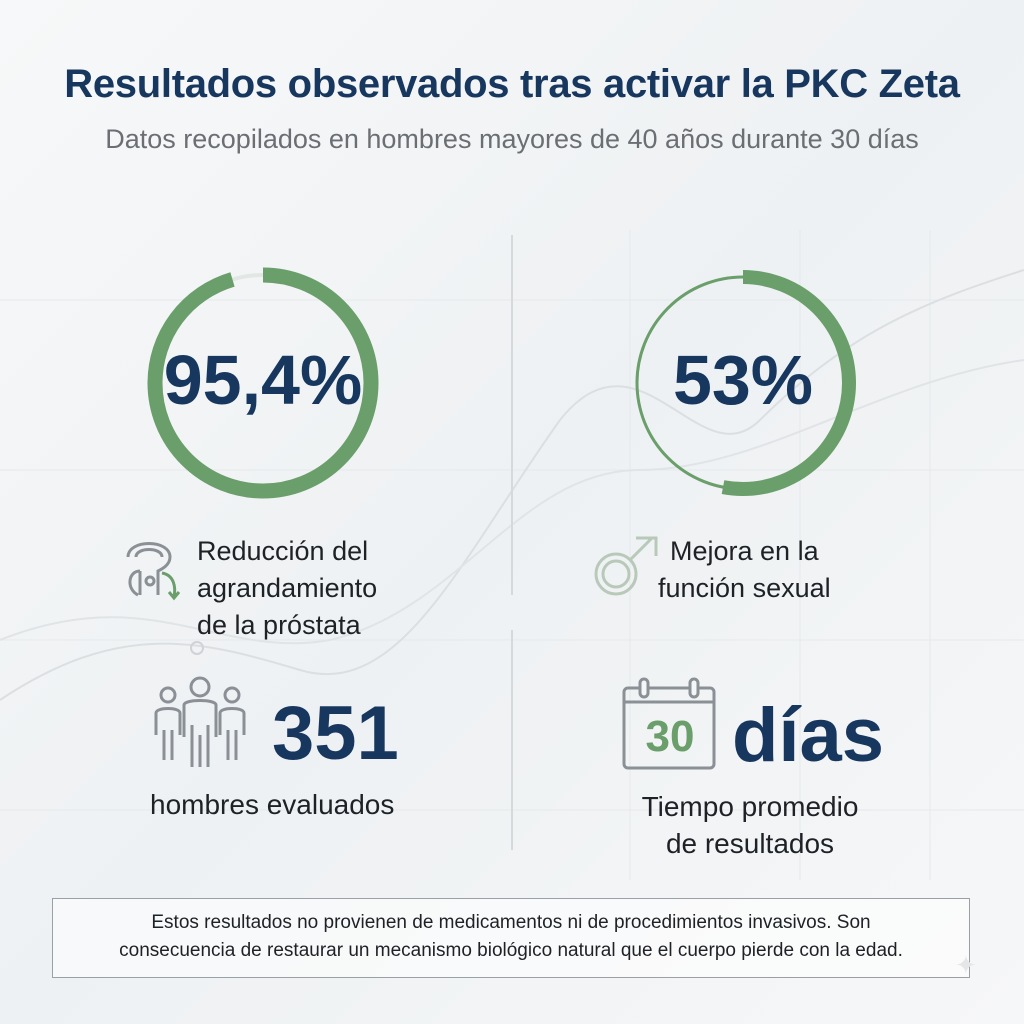  Describe the element at coordinates (744, 588) in the screenshot. I see `label-line: función sexual` at that location.